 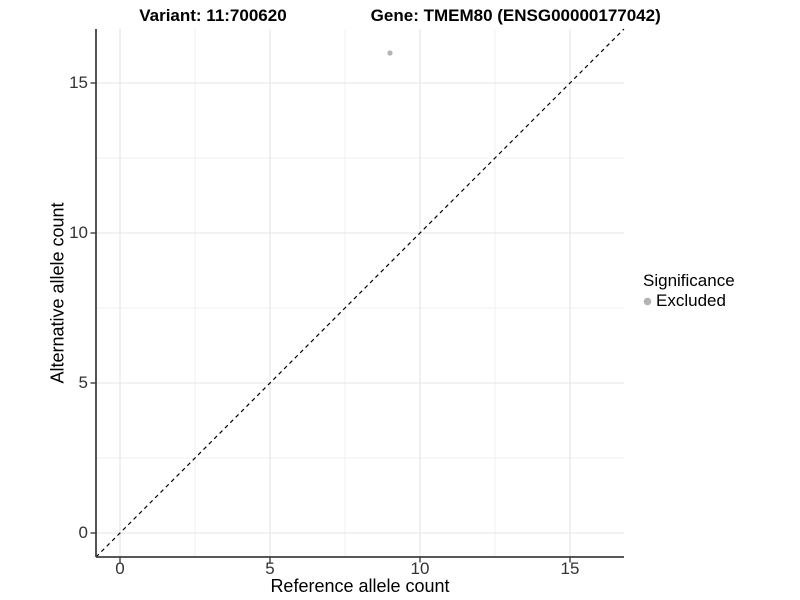 I want to click on legend-item-excluded: Excluded, so click(x=687, y=301).